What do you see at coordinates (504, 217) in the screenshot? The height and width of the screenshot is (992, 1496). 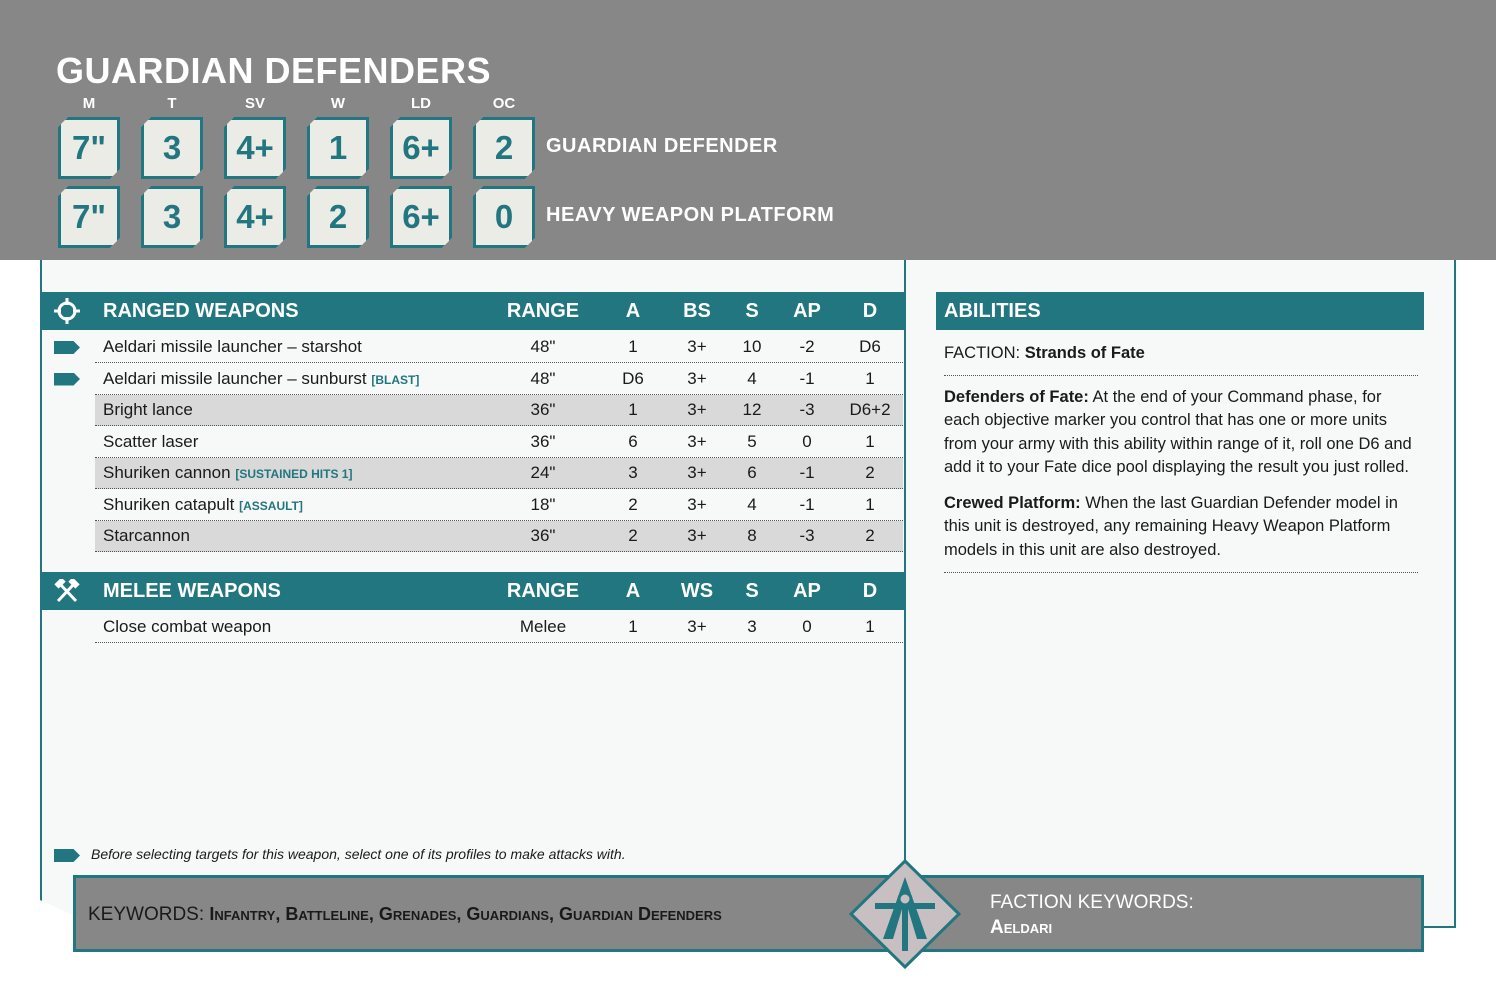 I see `stat-value-oc: 0` at bounding box center [504, 217].